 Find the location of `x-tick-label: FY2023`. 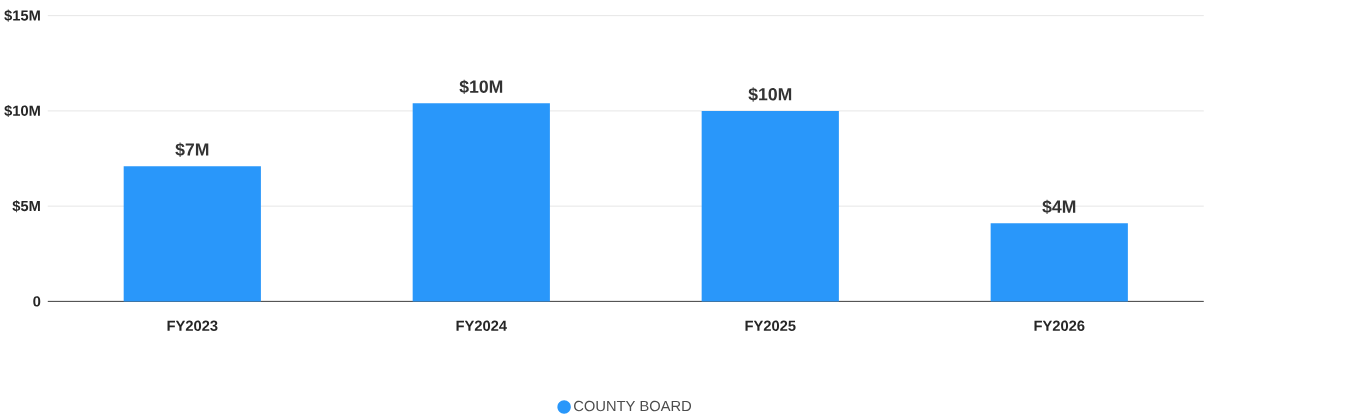

x-tick-label: FY2023 is located at coordinates (192, 326).